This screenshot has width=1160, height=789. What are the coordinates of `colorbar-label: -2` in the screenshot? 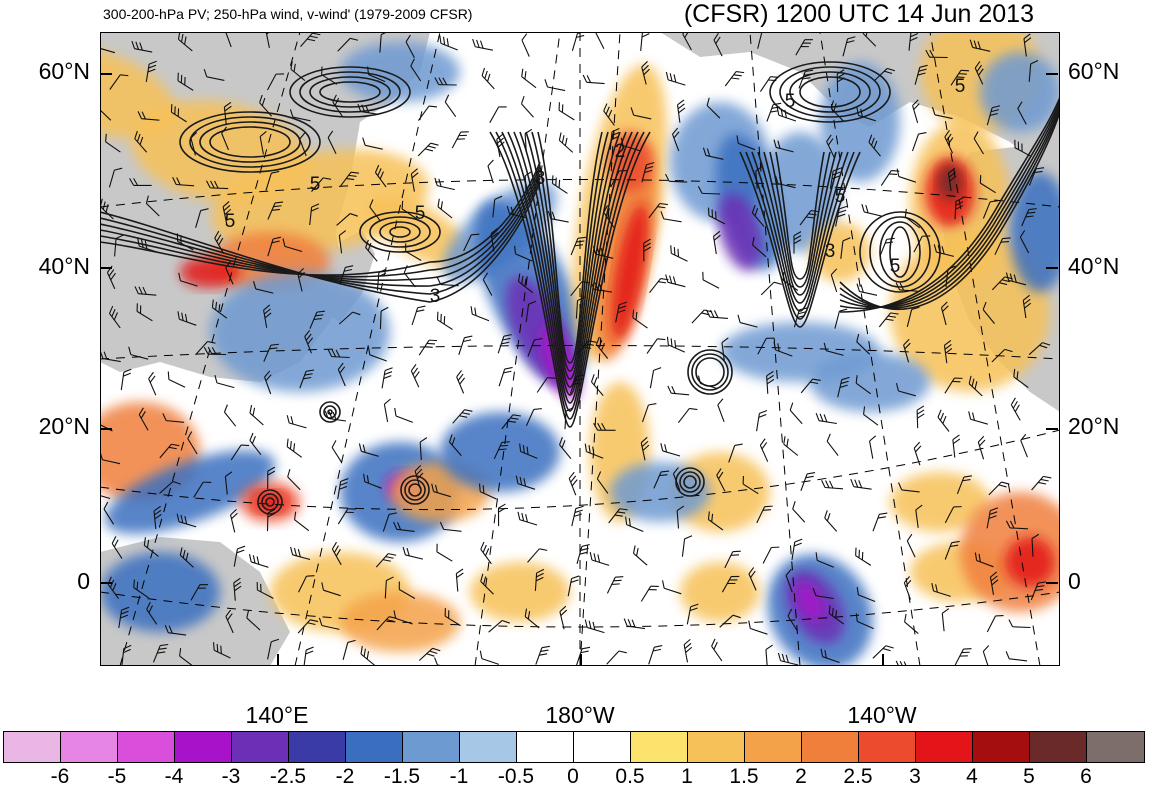 It's located at (345, 777).